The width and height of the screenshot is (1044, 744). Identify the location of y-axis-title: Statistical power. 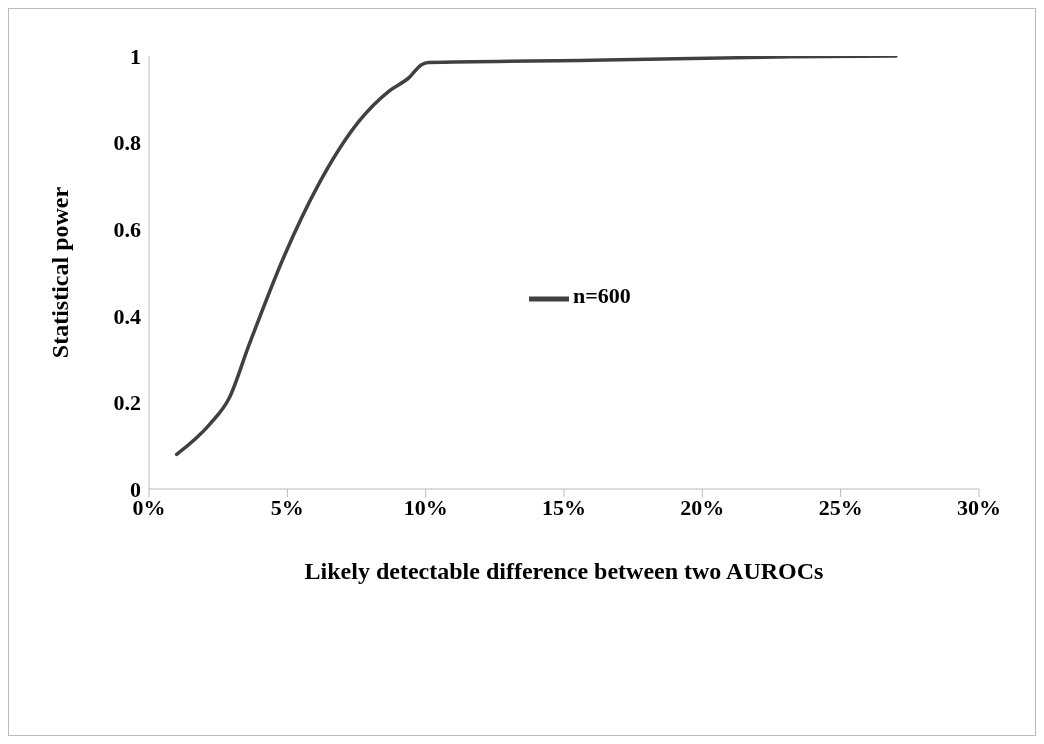
(59, 272).